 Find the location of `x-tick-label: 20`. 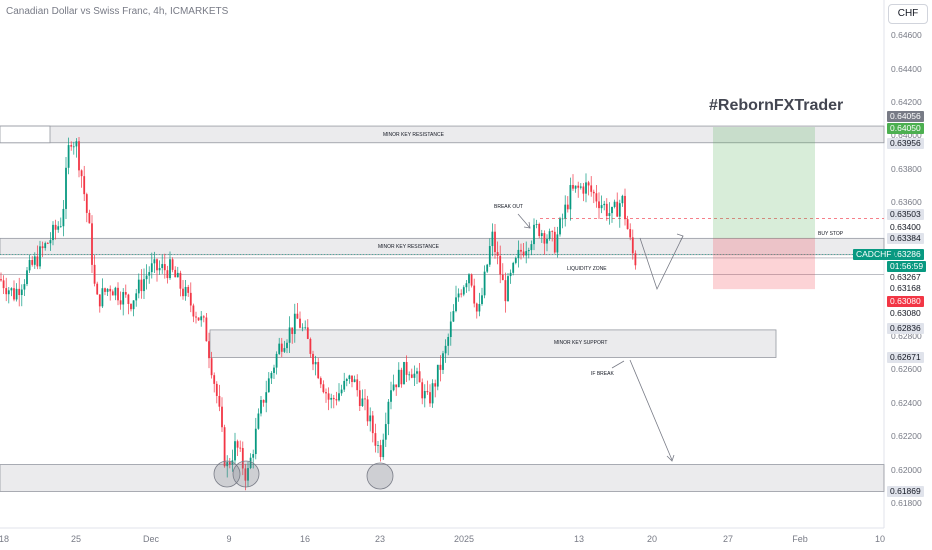

x-tick-label: 20 is located at coordinates (652, 539).